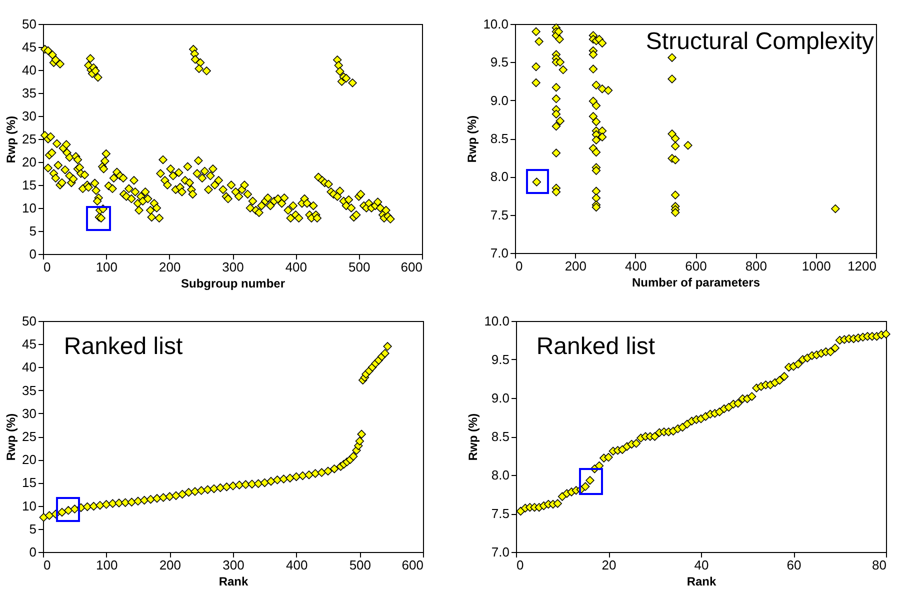 This screenshot has height=609, width=924. Describe the element at coordinates (233, 283) in the screenshot. I see `x-axis-title: Subgroup number` at that location.